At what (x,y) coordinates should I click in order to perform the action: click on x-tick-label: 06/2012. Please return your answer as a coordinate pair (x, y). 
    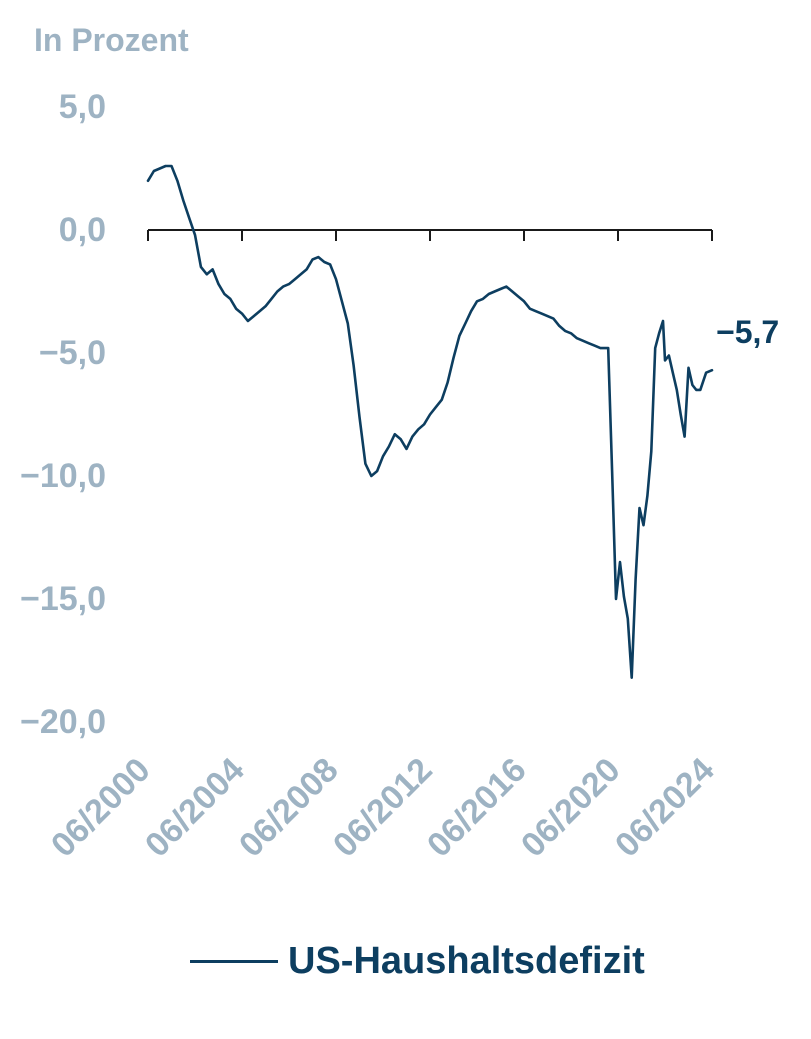
    Looking at the image, I should click on (383, 808).